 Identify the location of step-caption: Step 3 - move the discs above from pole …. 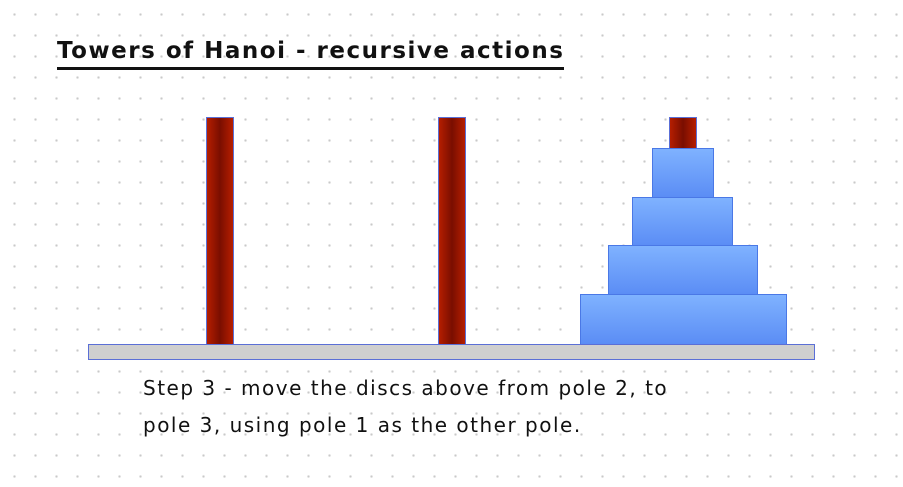
(493, 407).